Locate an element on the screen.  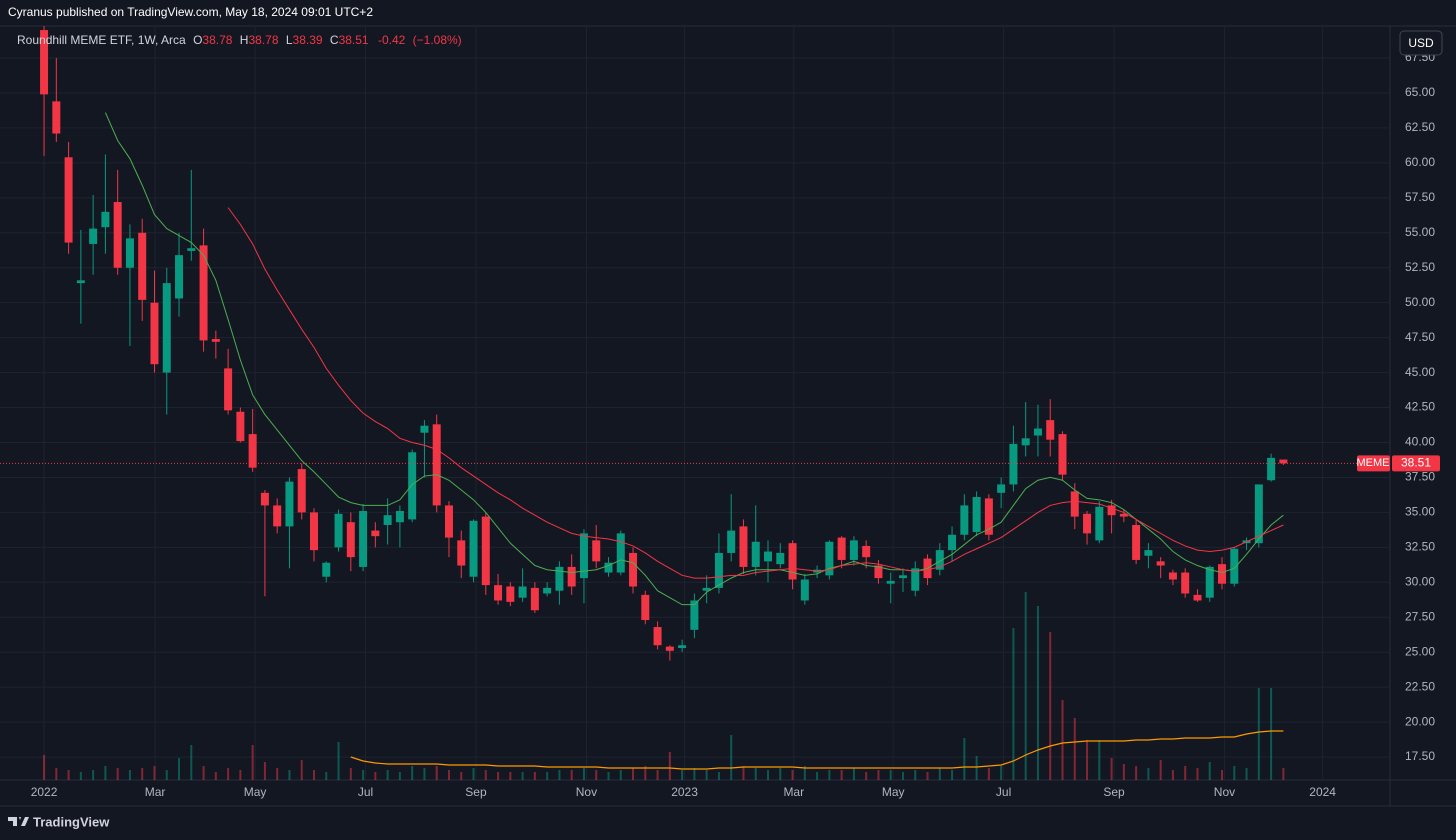
price-tag-label: 38.51 is located at coordinates (1416, 463).